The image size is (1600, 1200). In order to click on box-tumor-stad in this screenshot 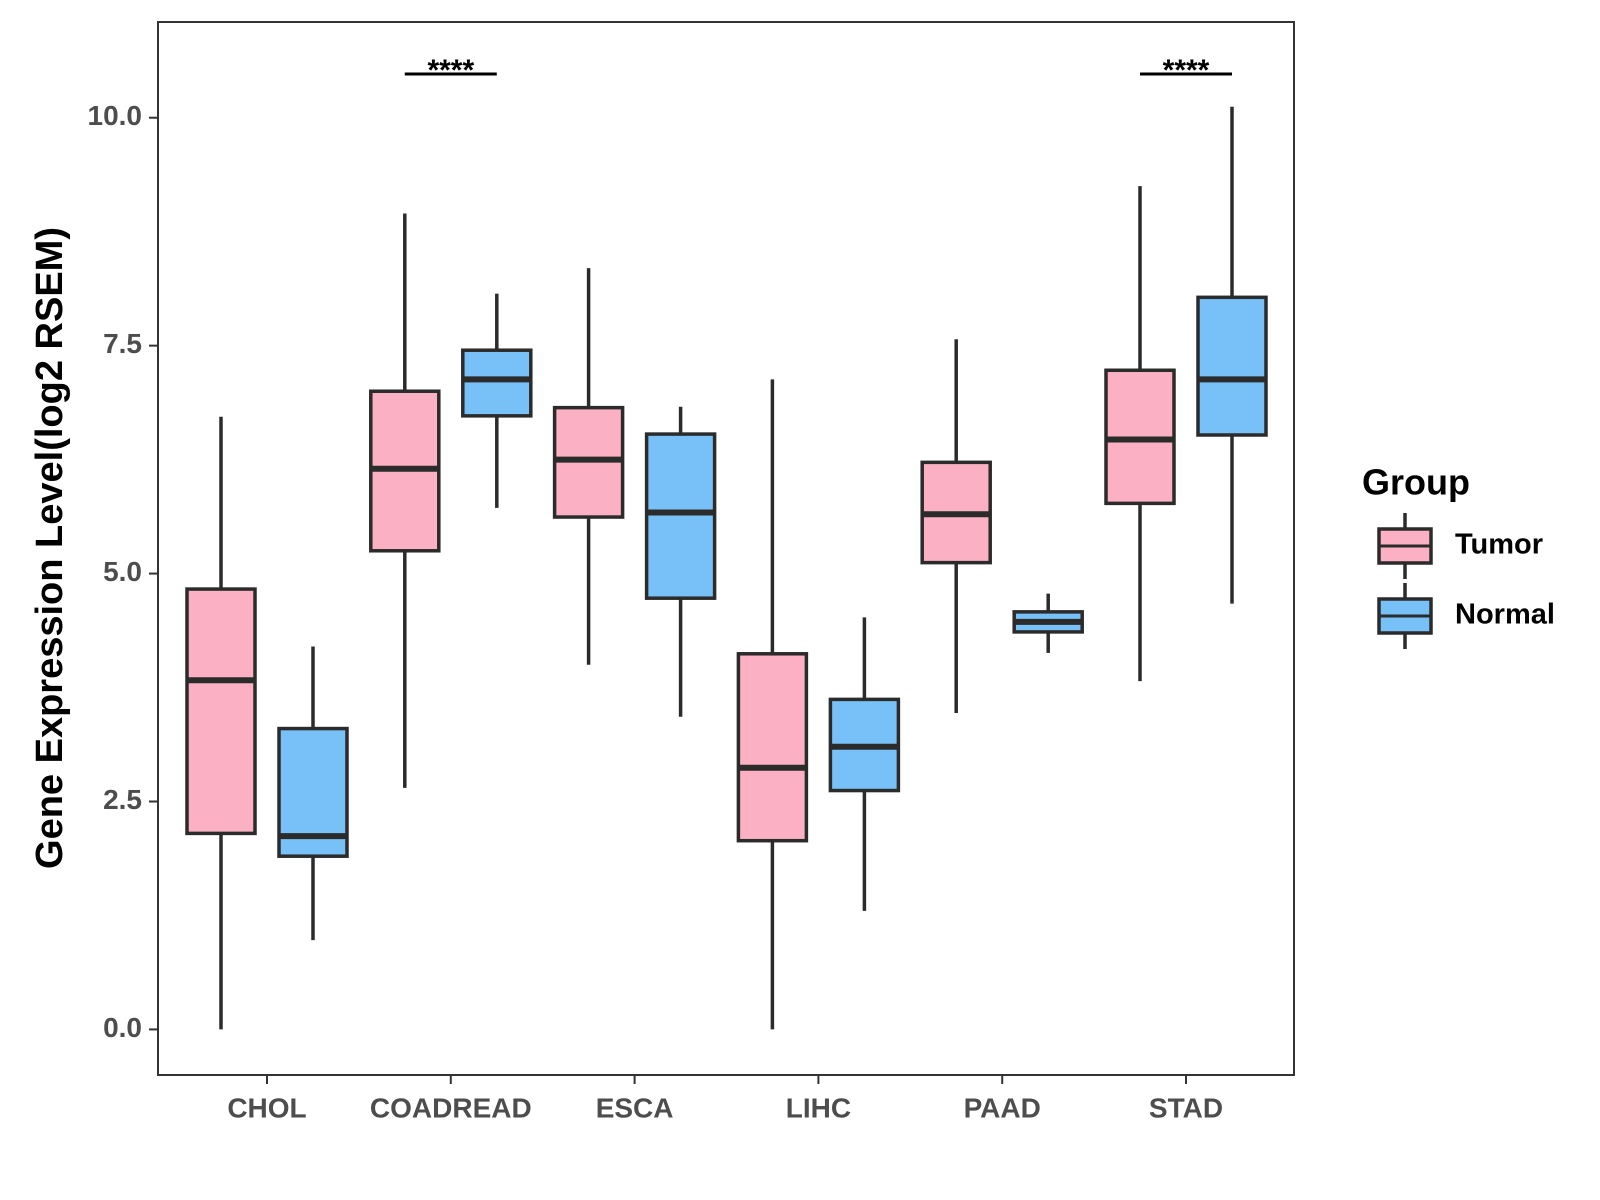, I will do `click(1140, 434)`.